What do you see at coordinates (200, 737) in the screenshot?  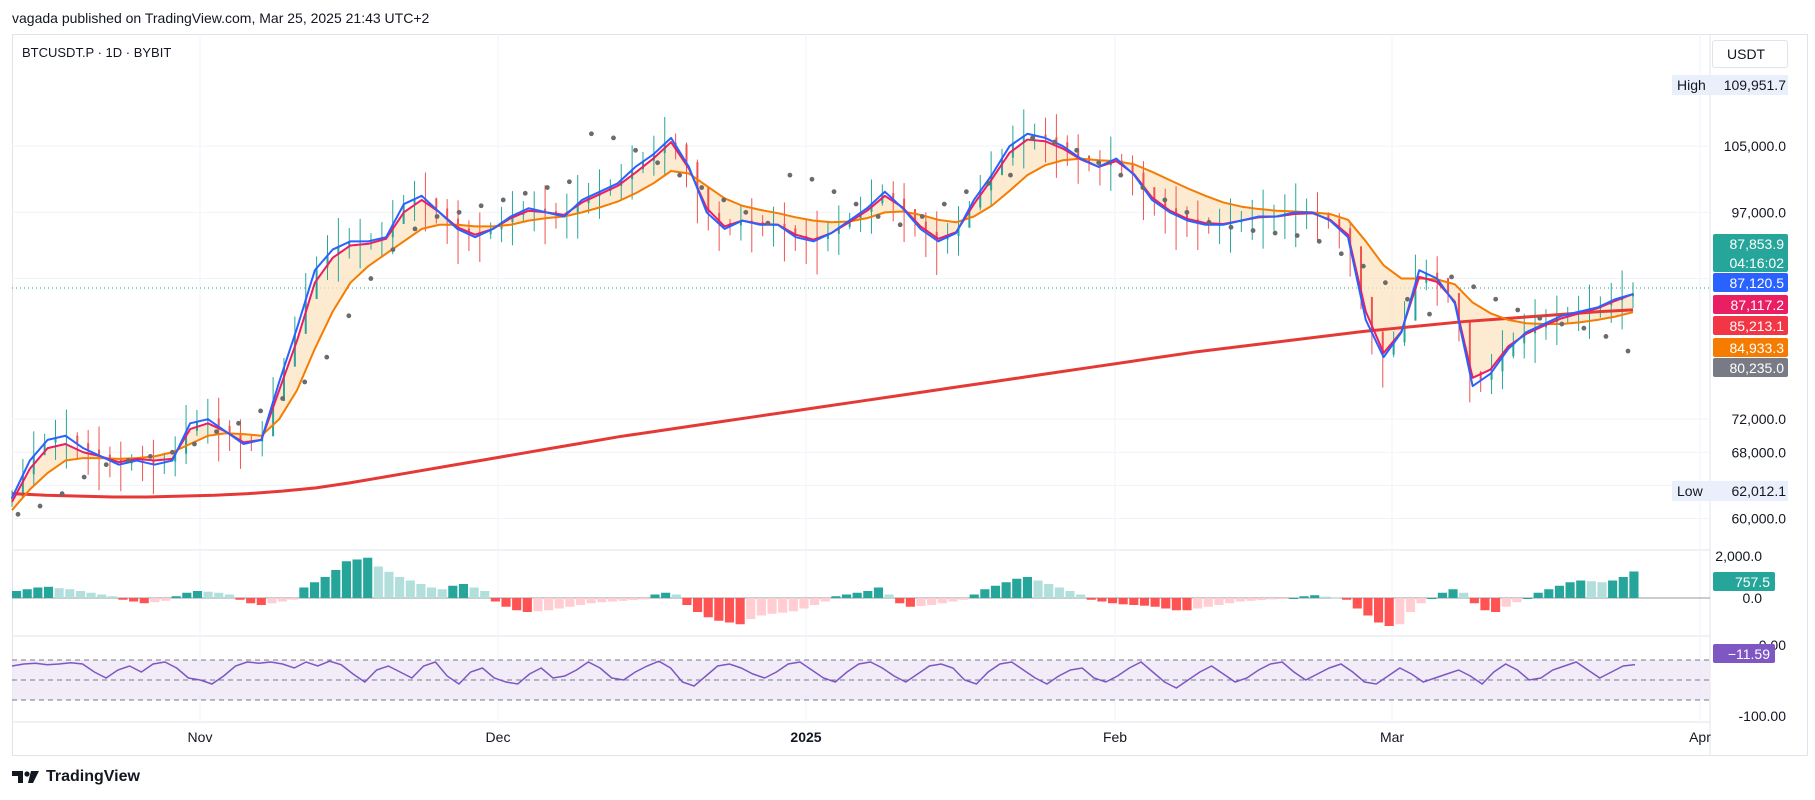 I see `time-tick-label: Nov` at bounding box center [200, 737].